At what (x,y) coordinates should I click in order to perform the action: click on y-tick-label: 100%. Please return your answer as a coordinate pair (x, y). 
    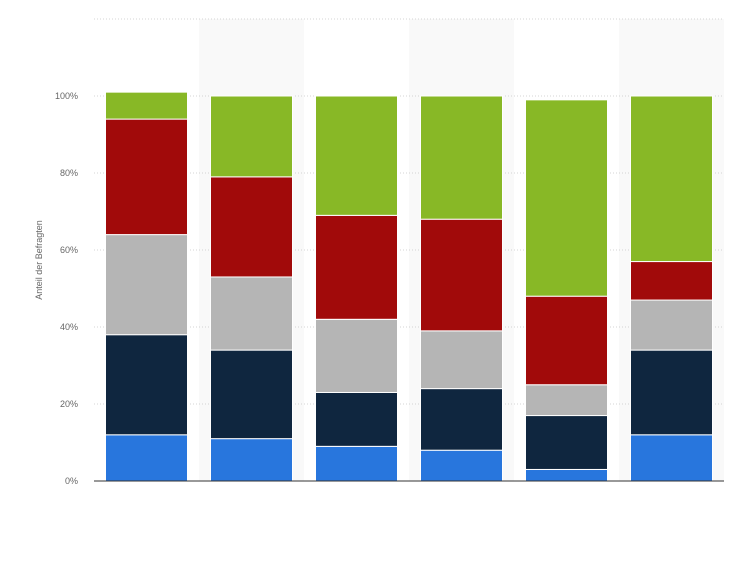
    Looking at the image, I should click on (66, 96).